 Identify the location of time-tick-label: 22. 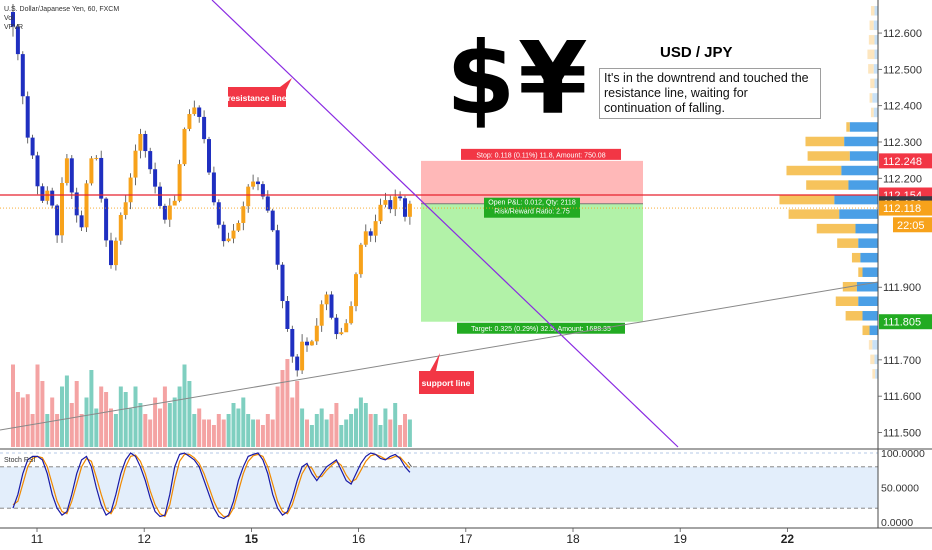
(788, 539).